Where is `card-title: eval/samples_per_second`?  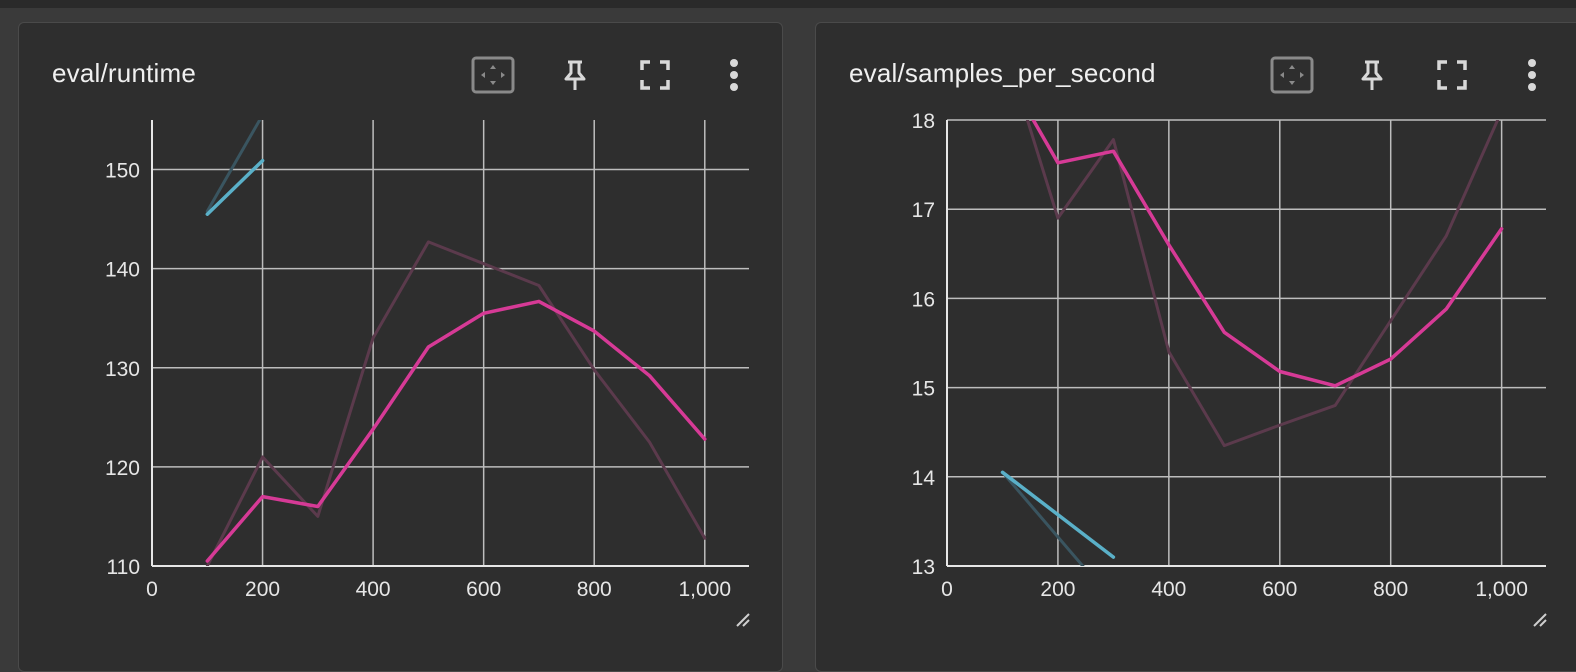
card-title: eval/samples_per_second is located at coordinates (1002, 73).